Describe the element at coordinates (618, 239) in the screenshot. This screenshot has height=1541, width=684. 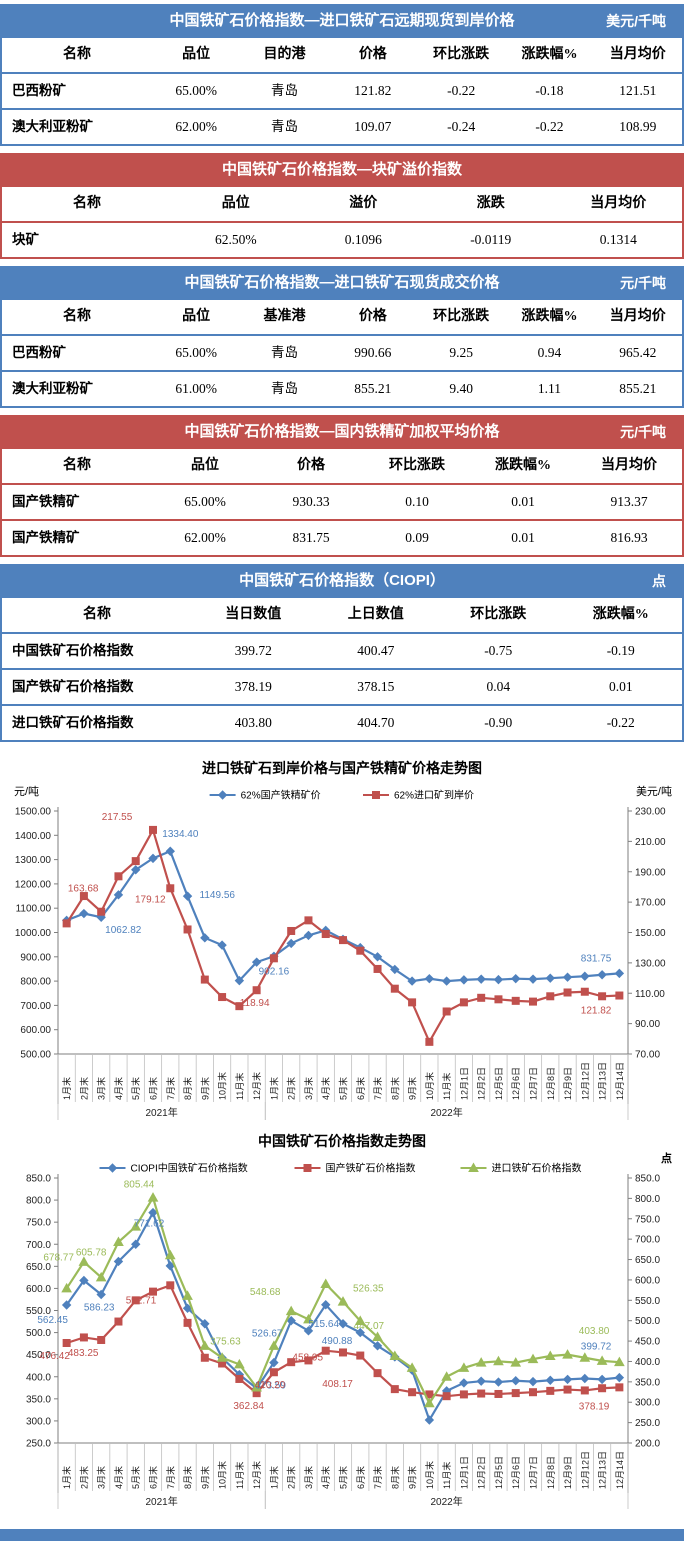
I see `value-cell: 0.1314` at that location.